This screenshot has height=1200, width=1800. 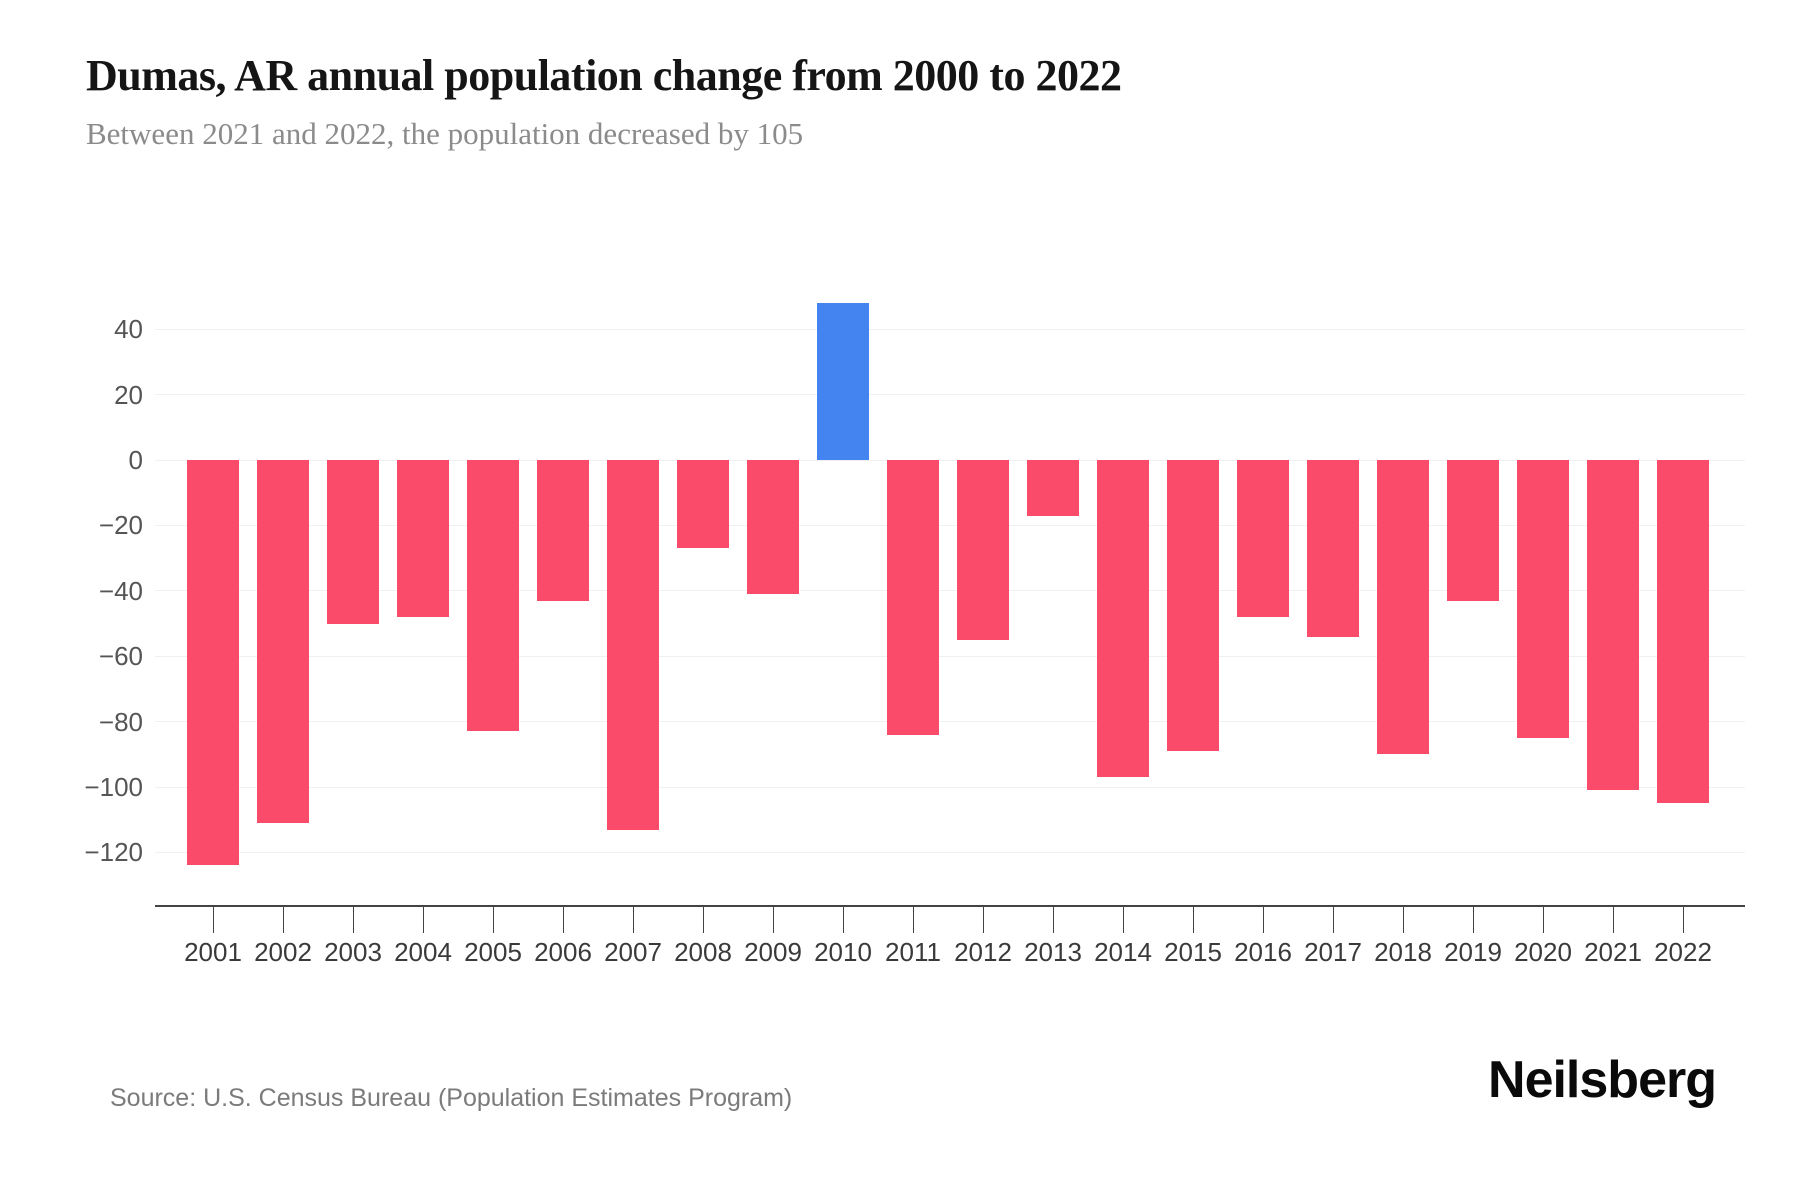 What do you see at coordinates (1333, 548) in the screenshot?
I see `bar-2017` at bounding box center [1333, 548].